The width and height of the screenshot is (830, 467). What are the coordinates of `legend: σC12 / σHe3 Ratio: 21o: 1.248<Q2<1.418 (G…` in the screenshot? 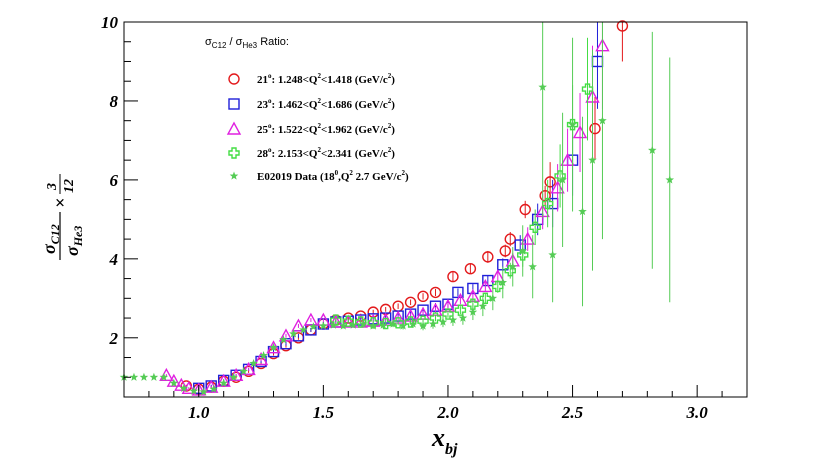 It's located at (307, 109).